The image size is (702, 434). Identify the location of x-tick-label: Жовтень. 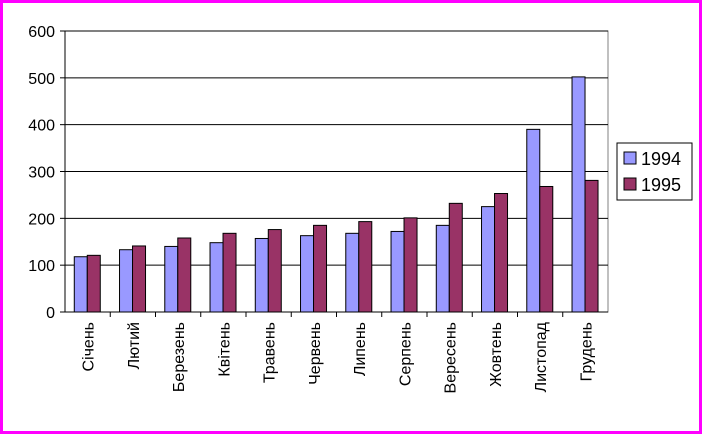
(496, 354).